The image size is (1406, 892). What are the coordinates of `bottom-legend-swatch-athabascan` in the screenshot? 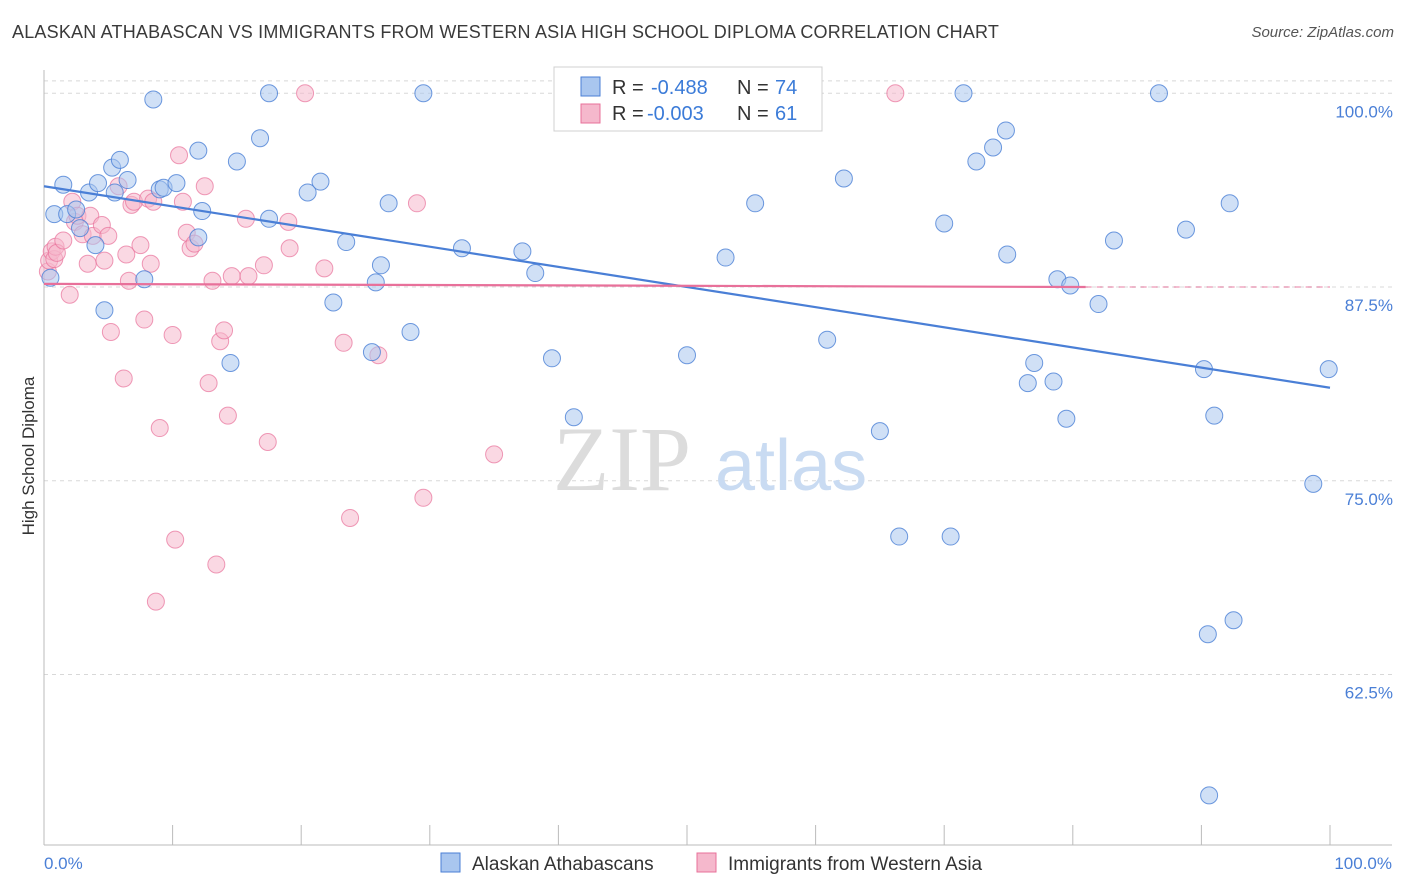 It's located at (450, 862).